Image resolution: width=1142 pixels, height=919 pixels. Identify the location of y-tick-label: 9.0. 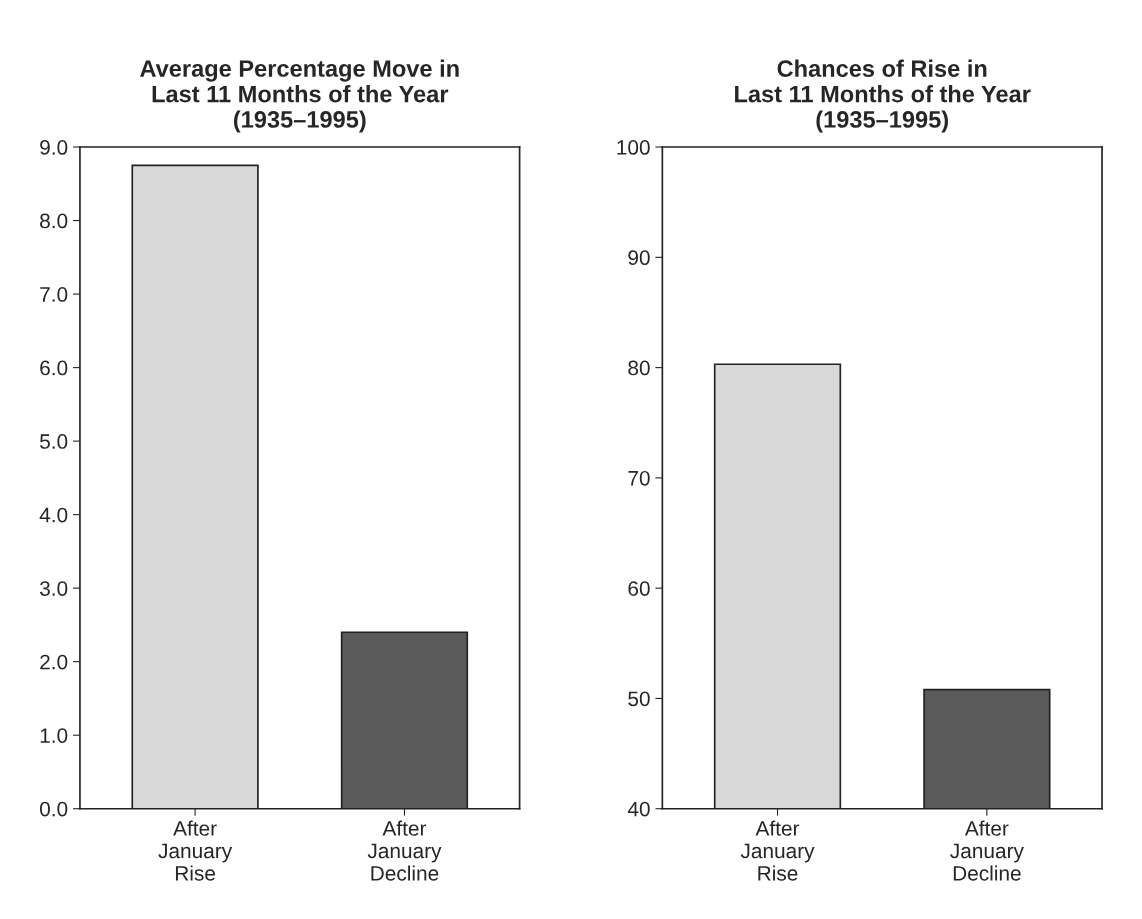
(54, 147).